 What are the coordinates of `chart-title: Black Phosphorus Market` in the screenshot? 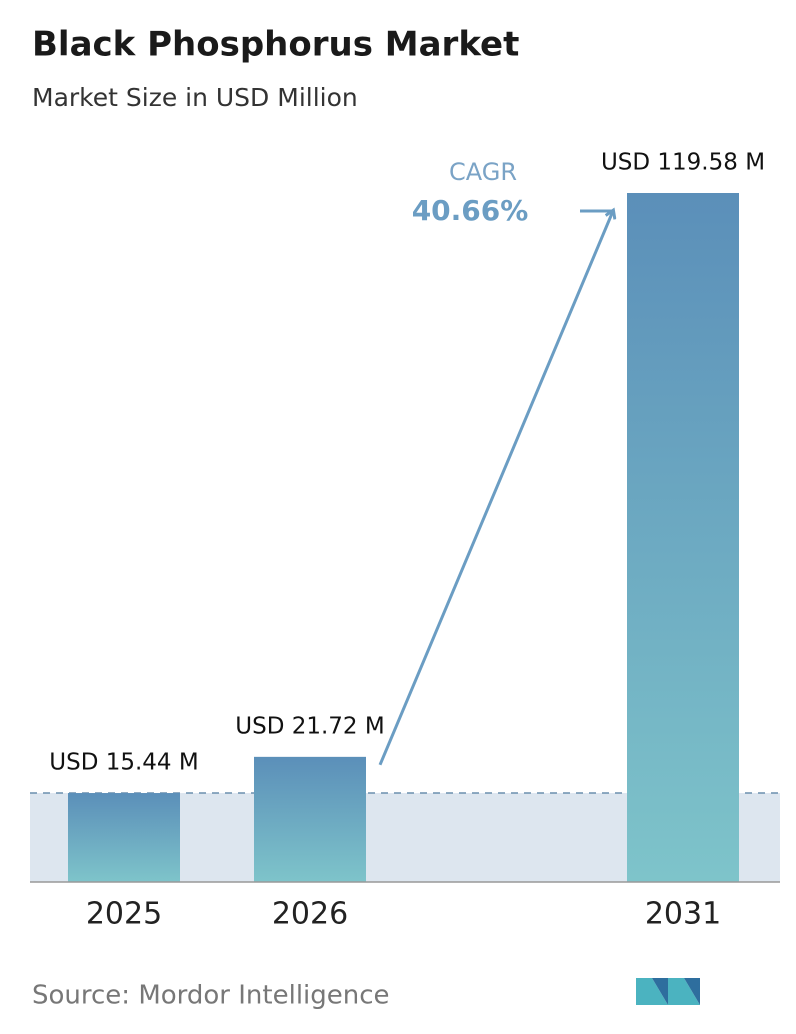 It's located at (275, 45).